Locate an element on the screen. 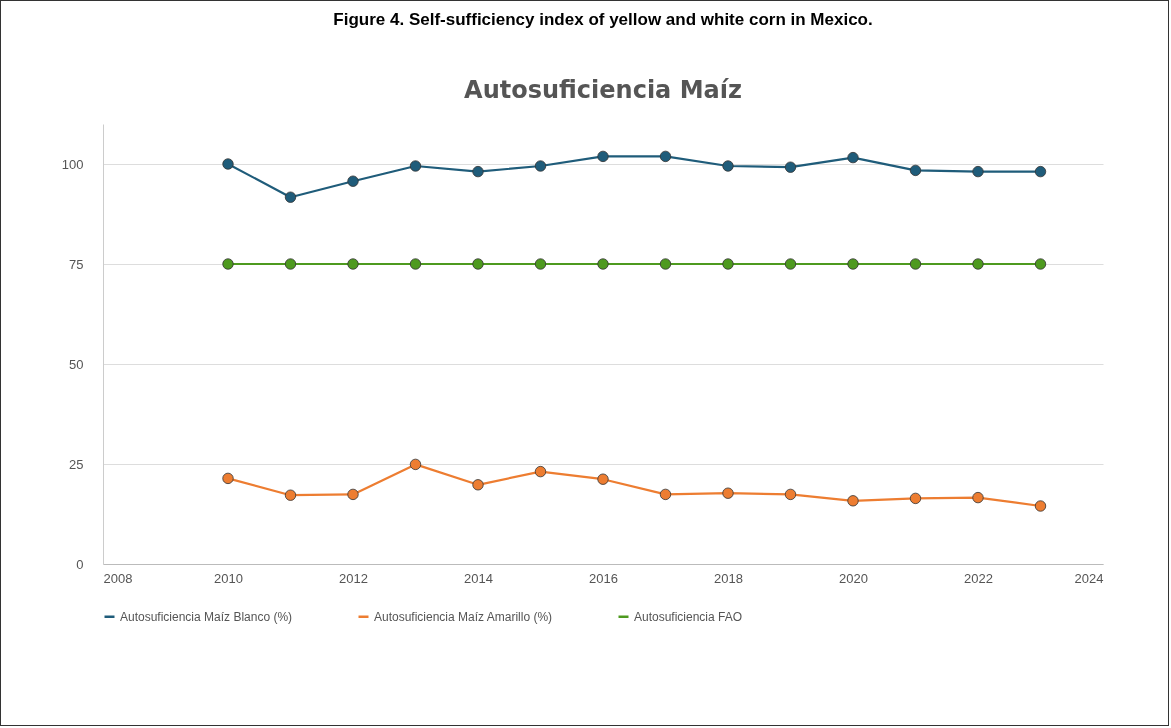 Image resolution: width=1171 pixels, height=728 pixels. y-tick-label: 0 is located at coordinates (80, 564).